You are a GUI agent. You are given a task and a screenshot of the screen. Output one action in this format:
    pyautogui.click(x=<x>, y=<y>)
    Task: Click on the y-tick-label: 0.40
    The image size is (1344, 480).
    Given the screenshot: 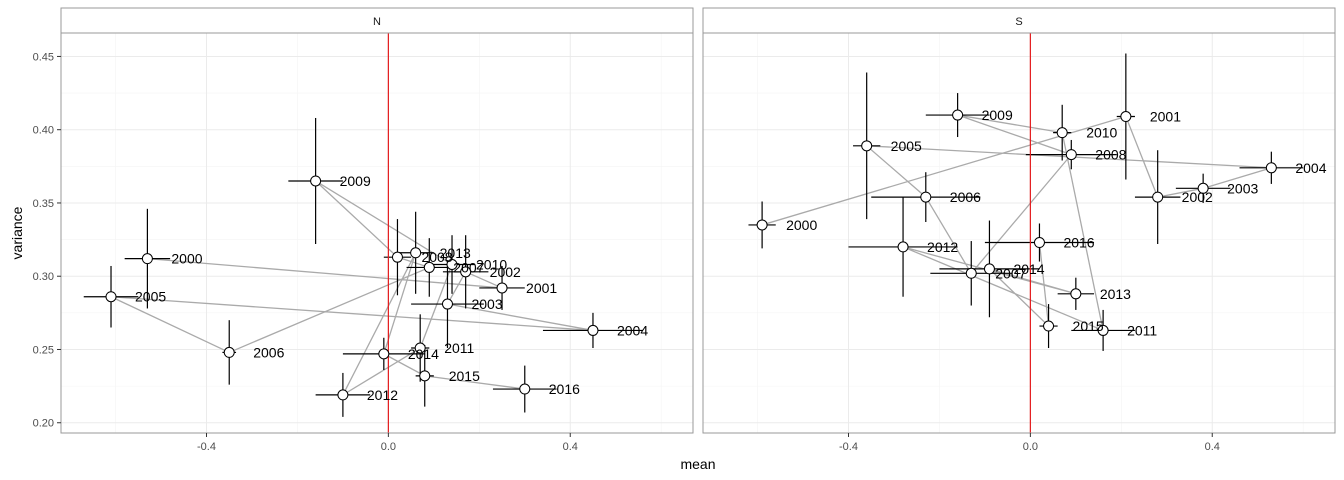 What is the action you would take?
    pyautogui.click(x=43, y=131)
    